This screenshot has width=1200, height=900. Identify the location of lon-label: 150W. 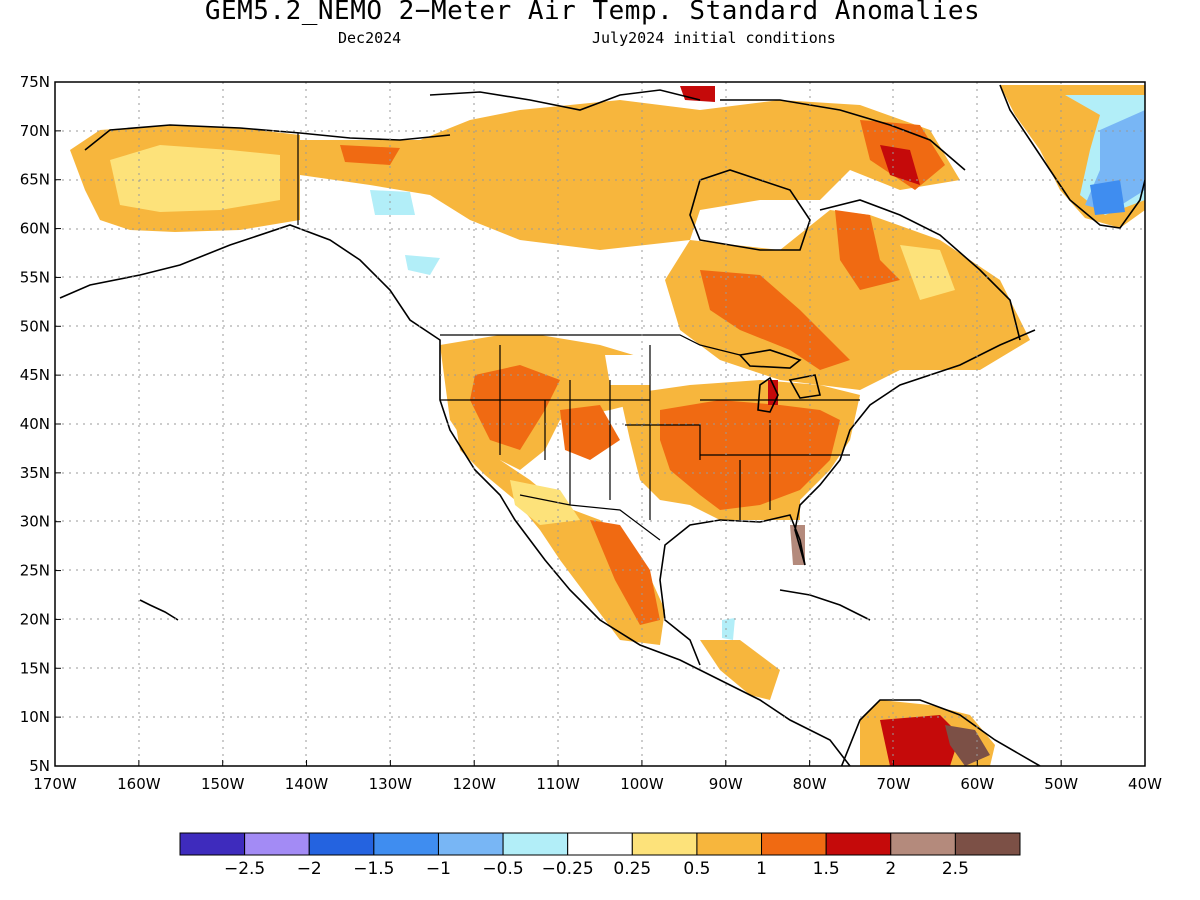
(223, 784).